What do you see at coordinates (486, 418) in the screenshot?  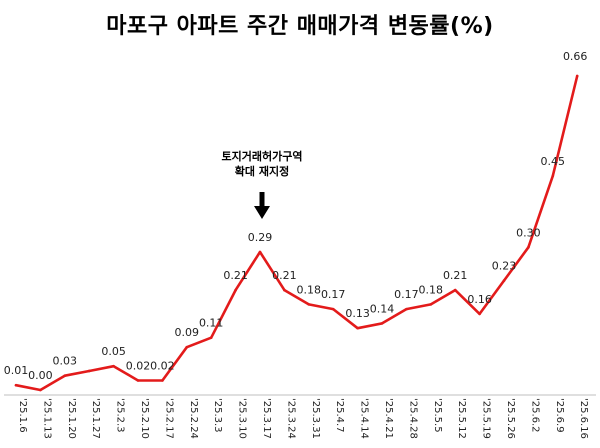 I see `x-tick-label: '25.5.19` at bounding box center [486, 418].